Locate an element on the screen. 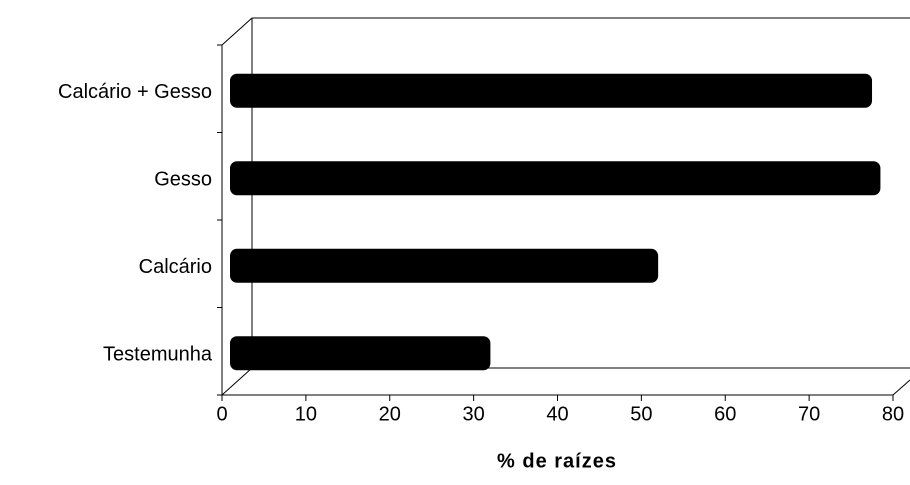 This screenshot has width=910, height=485. x-tick-label: 10 is located at coordinates (306, 414).